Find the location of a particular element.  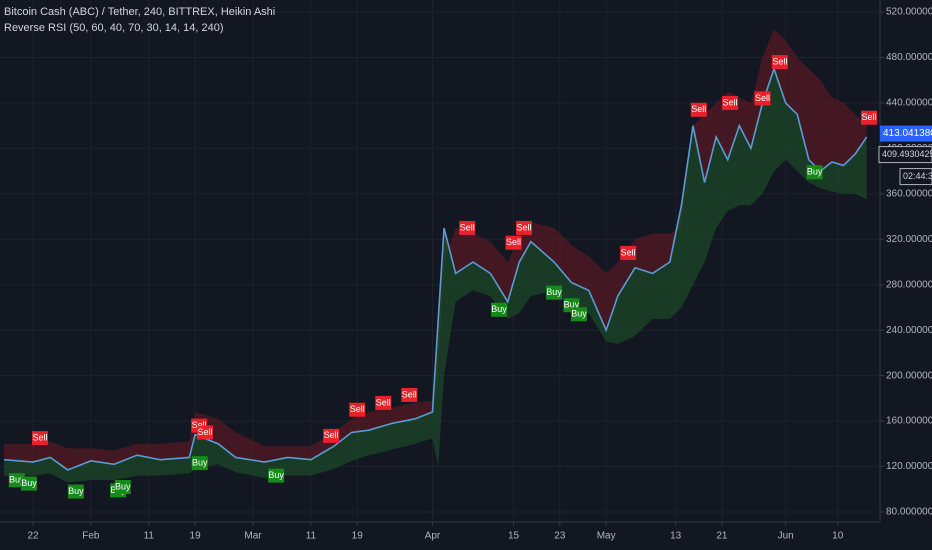

x-tick-label: 15 is located at coordinates (514, 536).